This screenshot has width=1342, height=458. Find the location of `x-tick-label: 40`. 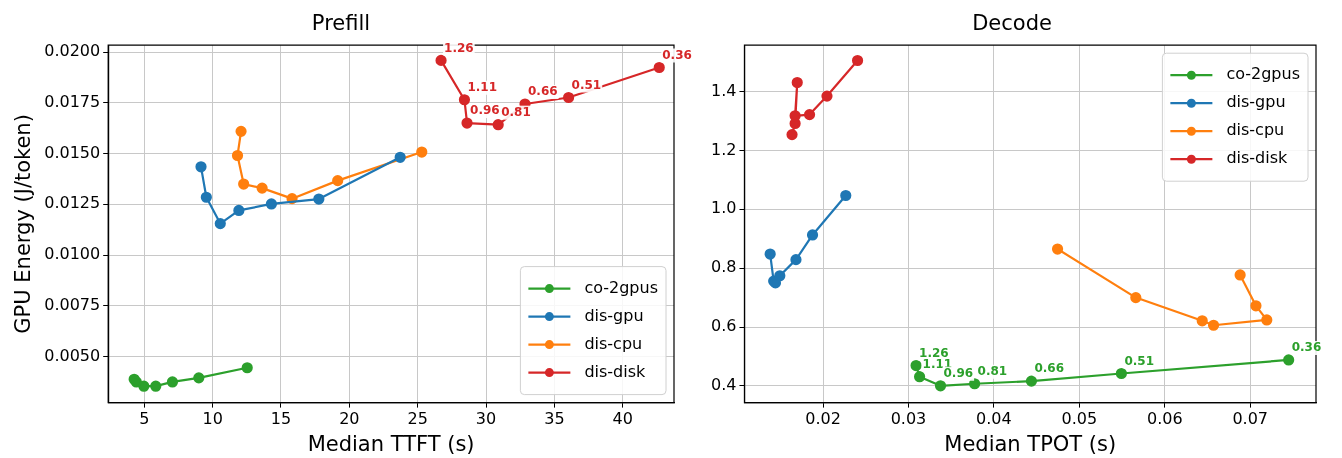

x-tick-label: 40 is located at coordinates (622, 419).